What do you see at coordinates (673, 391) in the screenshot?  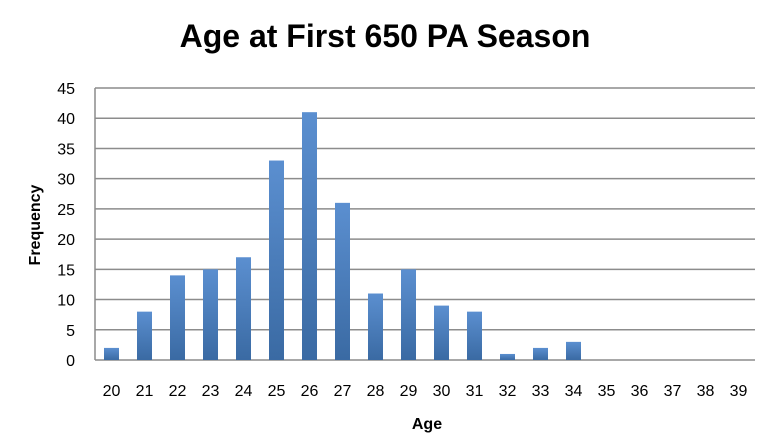 I see `x-tick-label: 37` at bounding box center [673, 391].